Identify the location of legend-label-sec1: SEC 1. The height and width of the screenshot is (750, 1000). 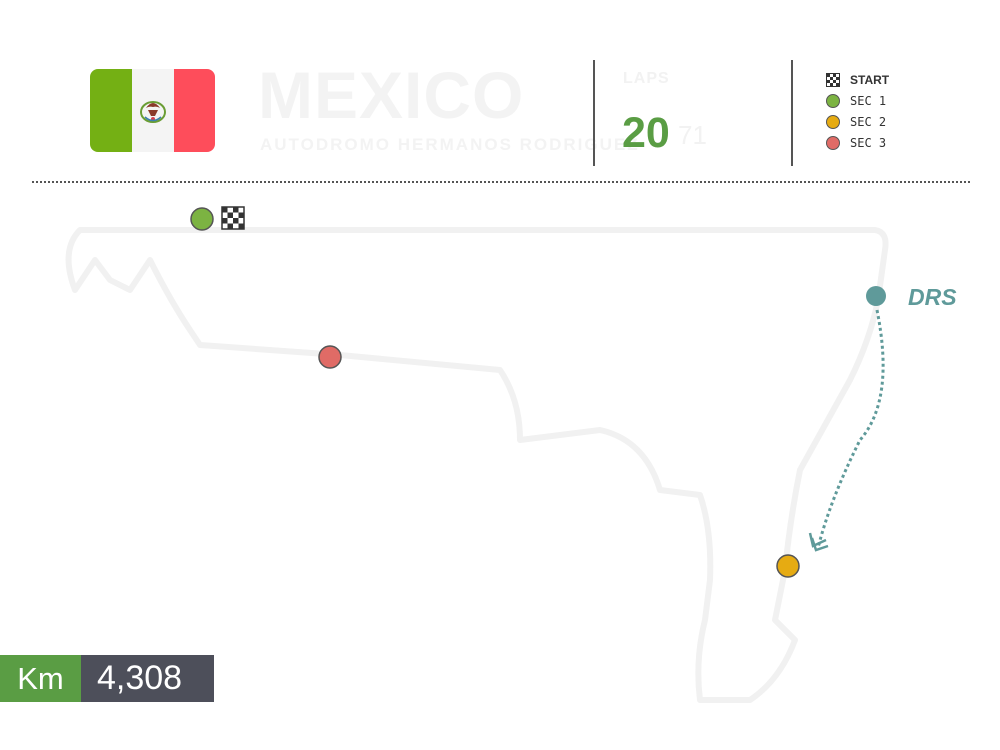
(868, 101).